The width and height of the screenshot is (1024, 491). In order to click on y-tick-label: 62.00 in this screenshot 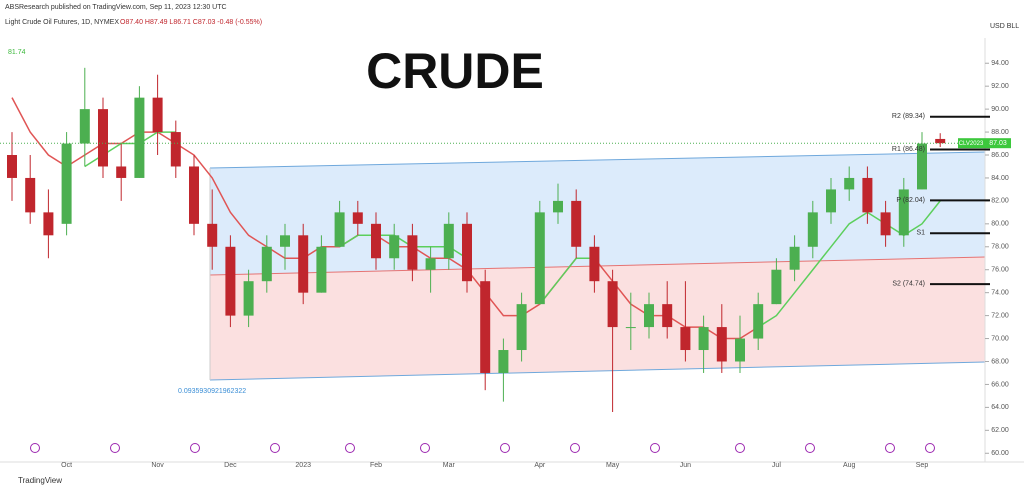, I will do `click(1000, 430)`.